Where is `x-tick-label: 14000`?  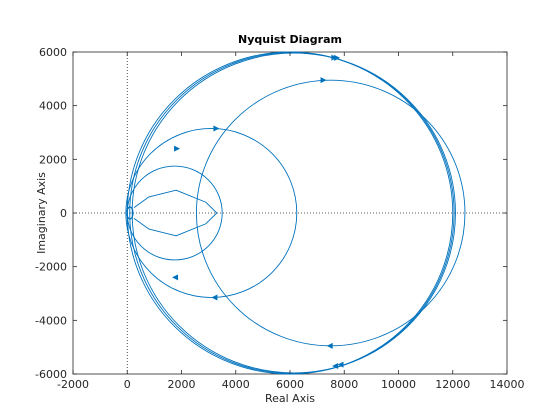
x-tick-label: 14000 is located at coordinates (507, 384).